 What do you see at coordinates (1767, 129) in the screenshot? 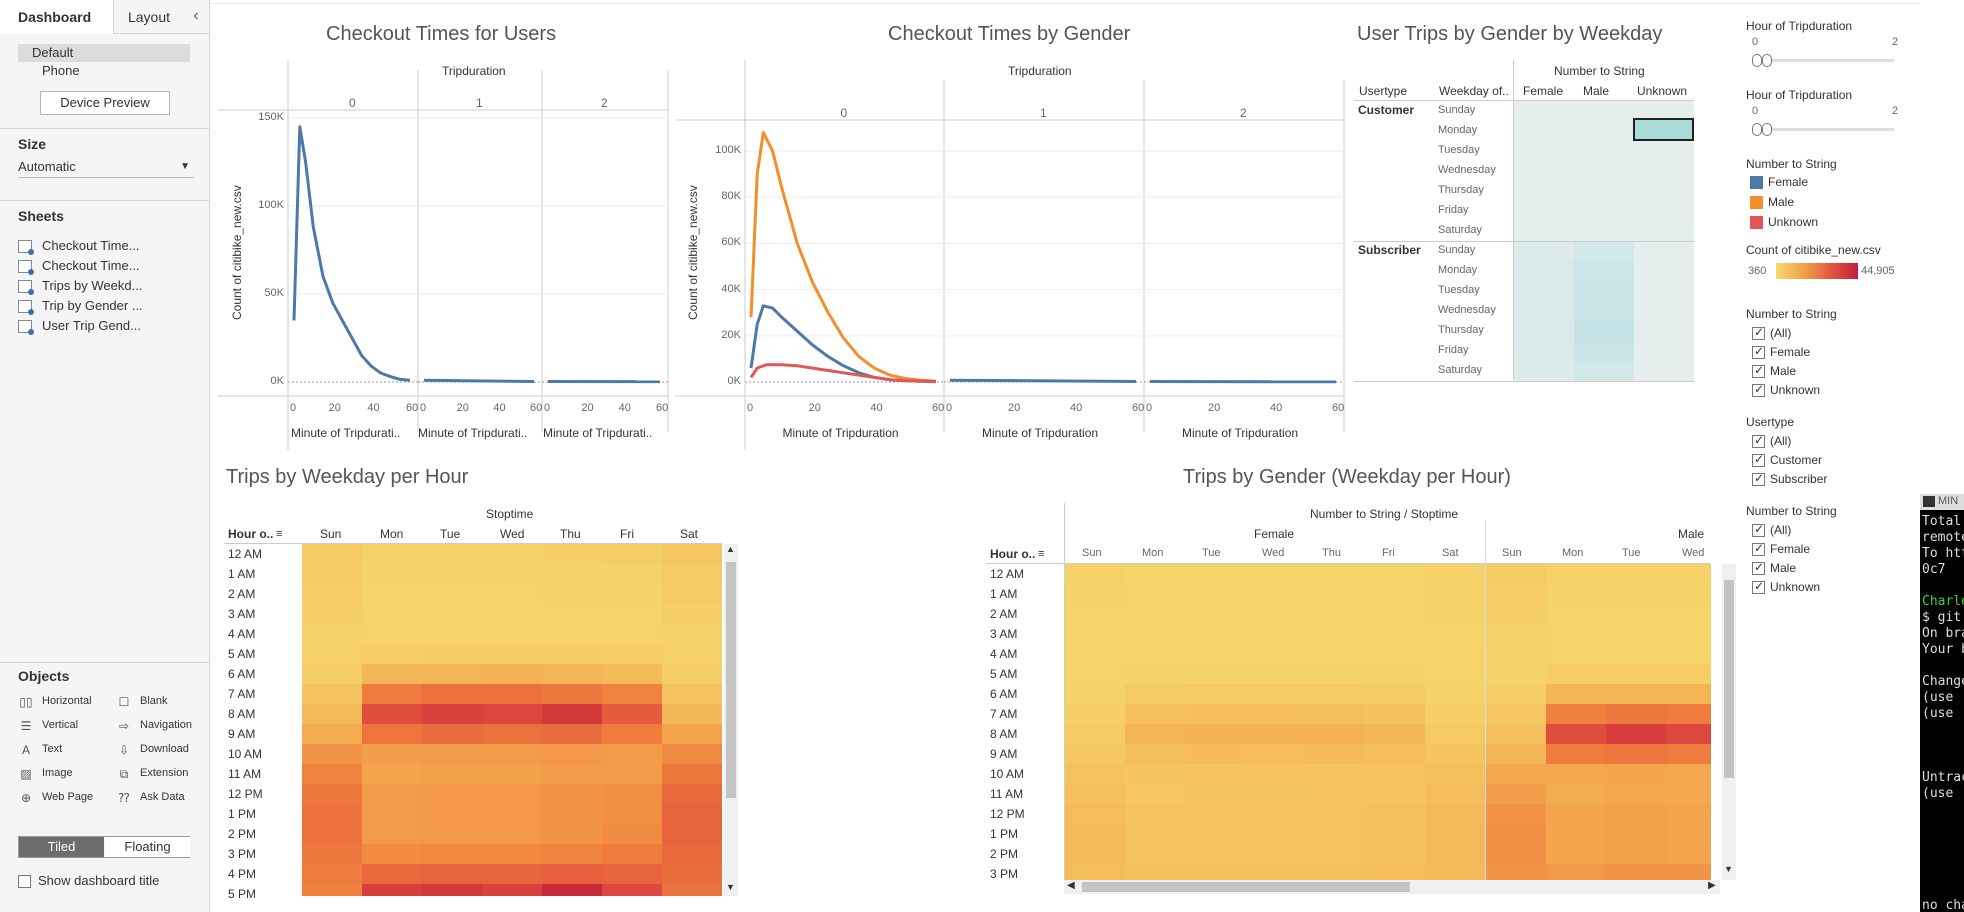
I see `slider-handle-max` at bounding box center [1767, 129].